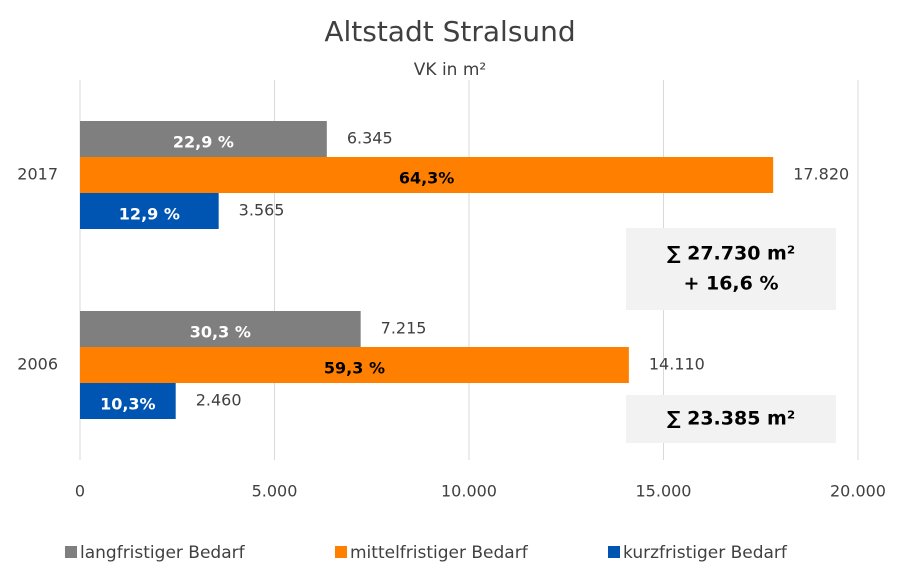 This screenshot has height=563, width=900. I want to click on x-tick-label: 0, so click(80, 491).